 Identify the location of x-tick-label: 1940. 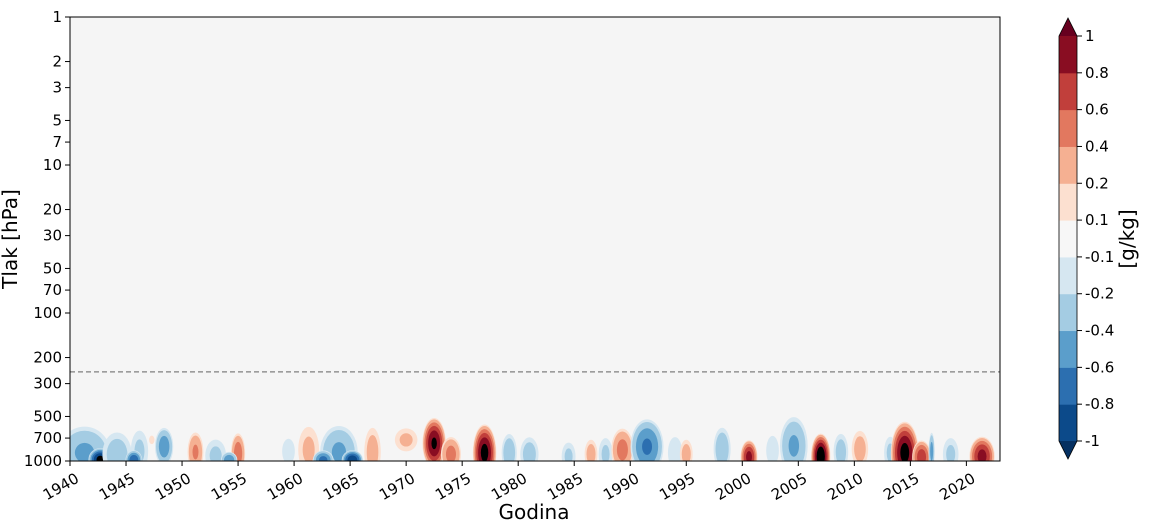
(61, 486).